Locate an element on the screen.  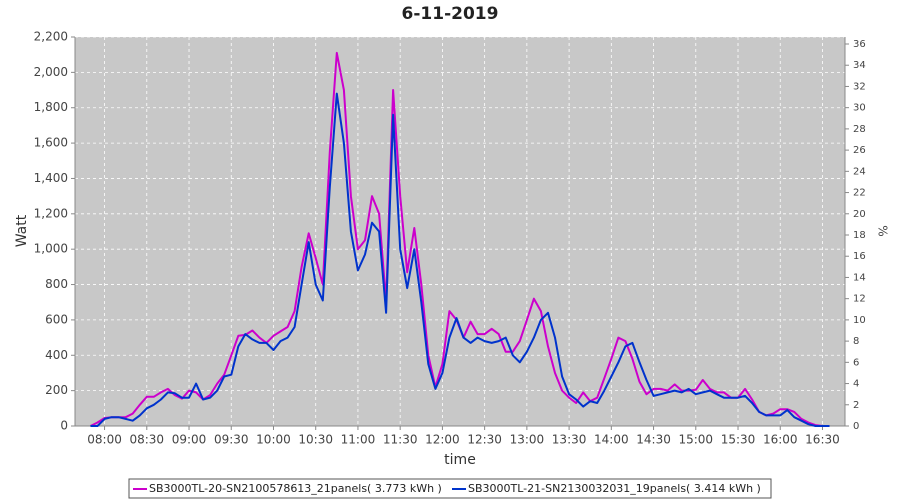
y-tick-label: 600 is located at coordinates (56, 319).